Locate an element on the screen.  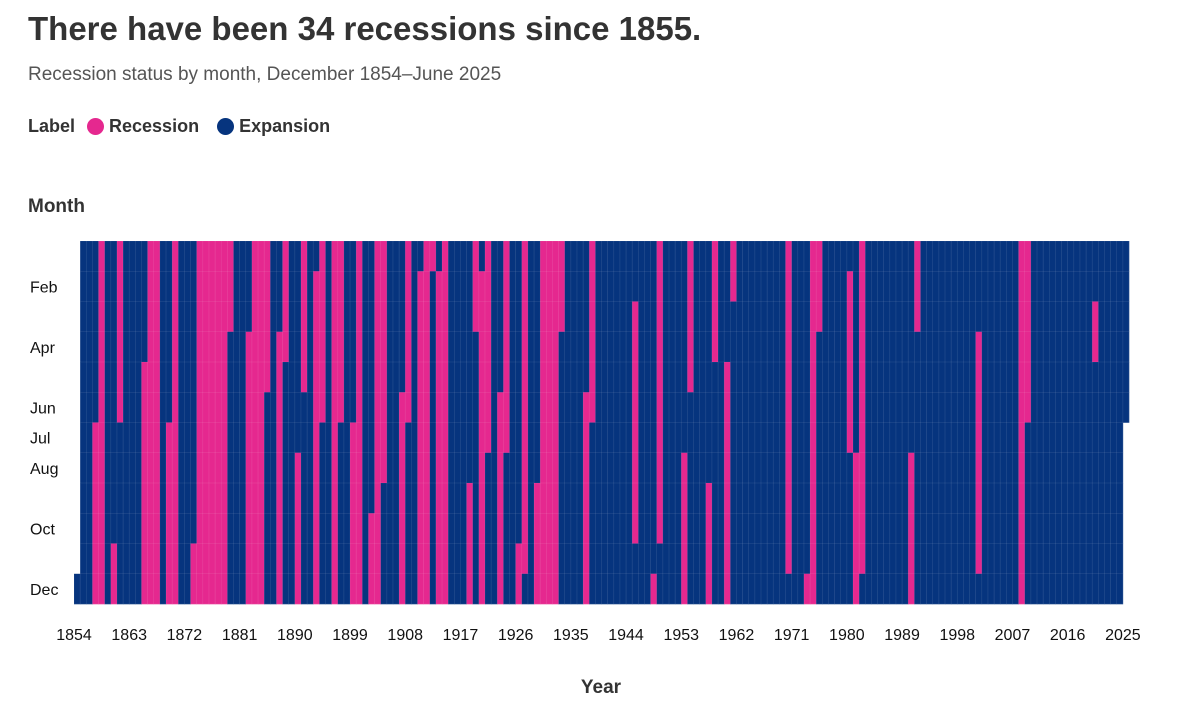
x-tick-label: 1935 is located at coordinates (571, 635).